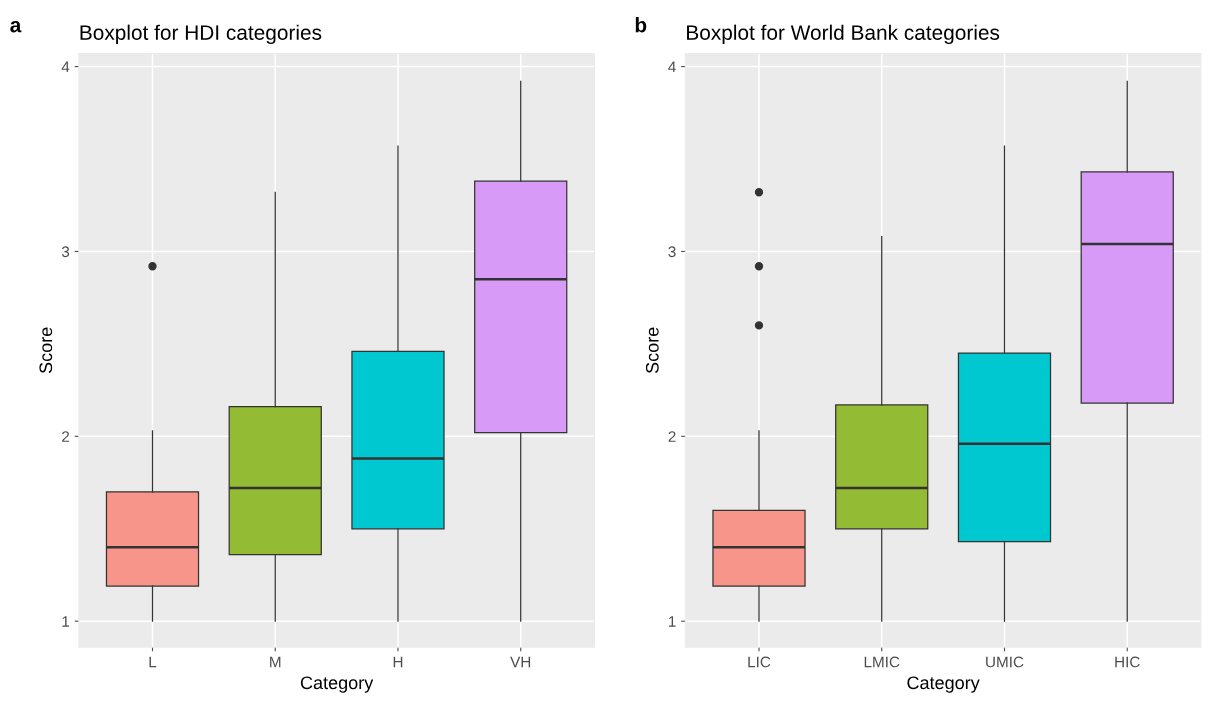 The image size is (1213, 715). What do you see at coordinates (882, 662) in the screenshot?
I see `x-tick-label: LMIC` at bounding box center [882, 662].